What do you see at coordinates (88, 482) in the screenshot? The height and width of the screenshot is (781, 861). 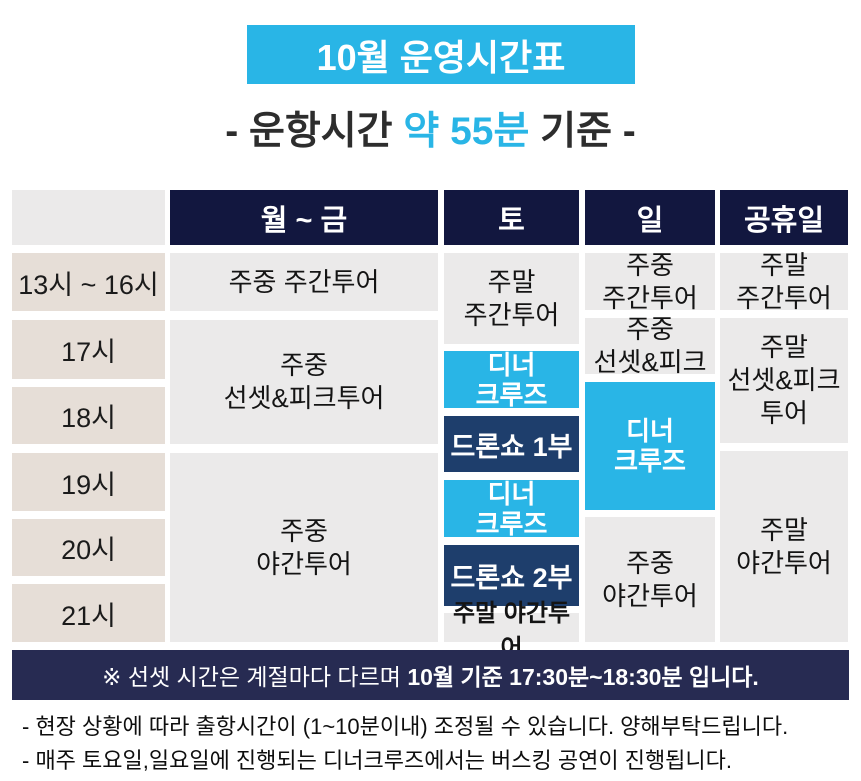 I see `time-19: 19시` at bounding box center [88, 482].